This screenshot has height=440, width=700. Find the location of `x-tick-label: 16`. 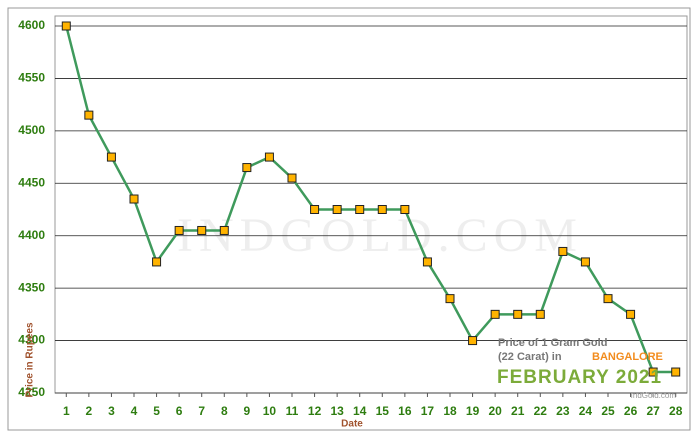

x-tick-label: 16 is located at coordinates (405, 411).